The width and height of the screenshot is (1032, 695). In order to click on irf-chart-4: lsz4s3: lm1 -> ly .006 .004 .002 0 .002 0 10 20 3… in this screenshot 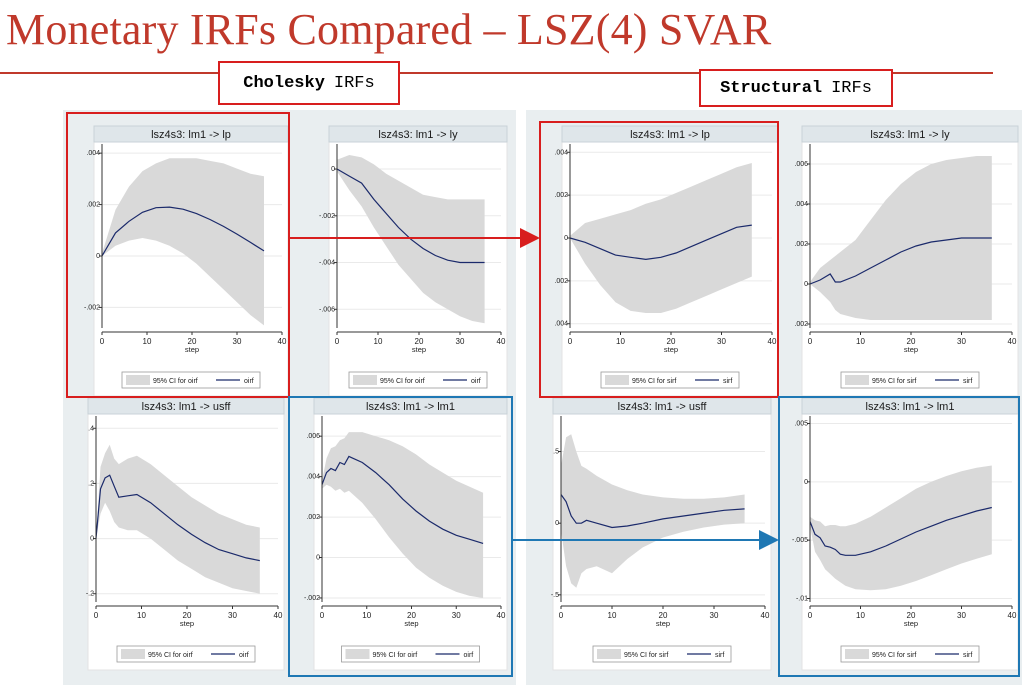, I will do `click(906, 261)`.